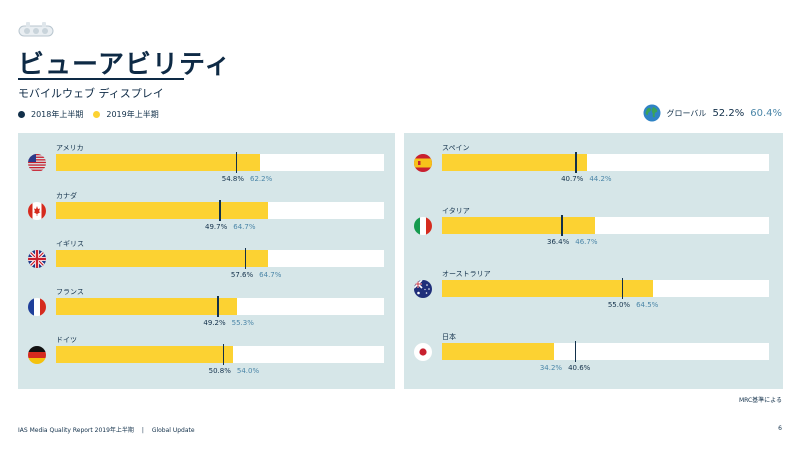 Image resolution: width=800 pixels, height=450 pixels. Describe the element at coordinates (780, 428) in the screenshot. I see `page-number: 6` at that location.